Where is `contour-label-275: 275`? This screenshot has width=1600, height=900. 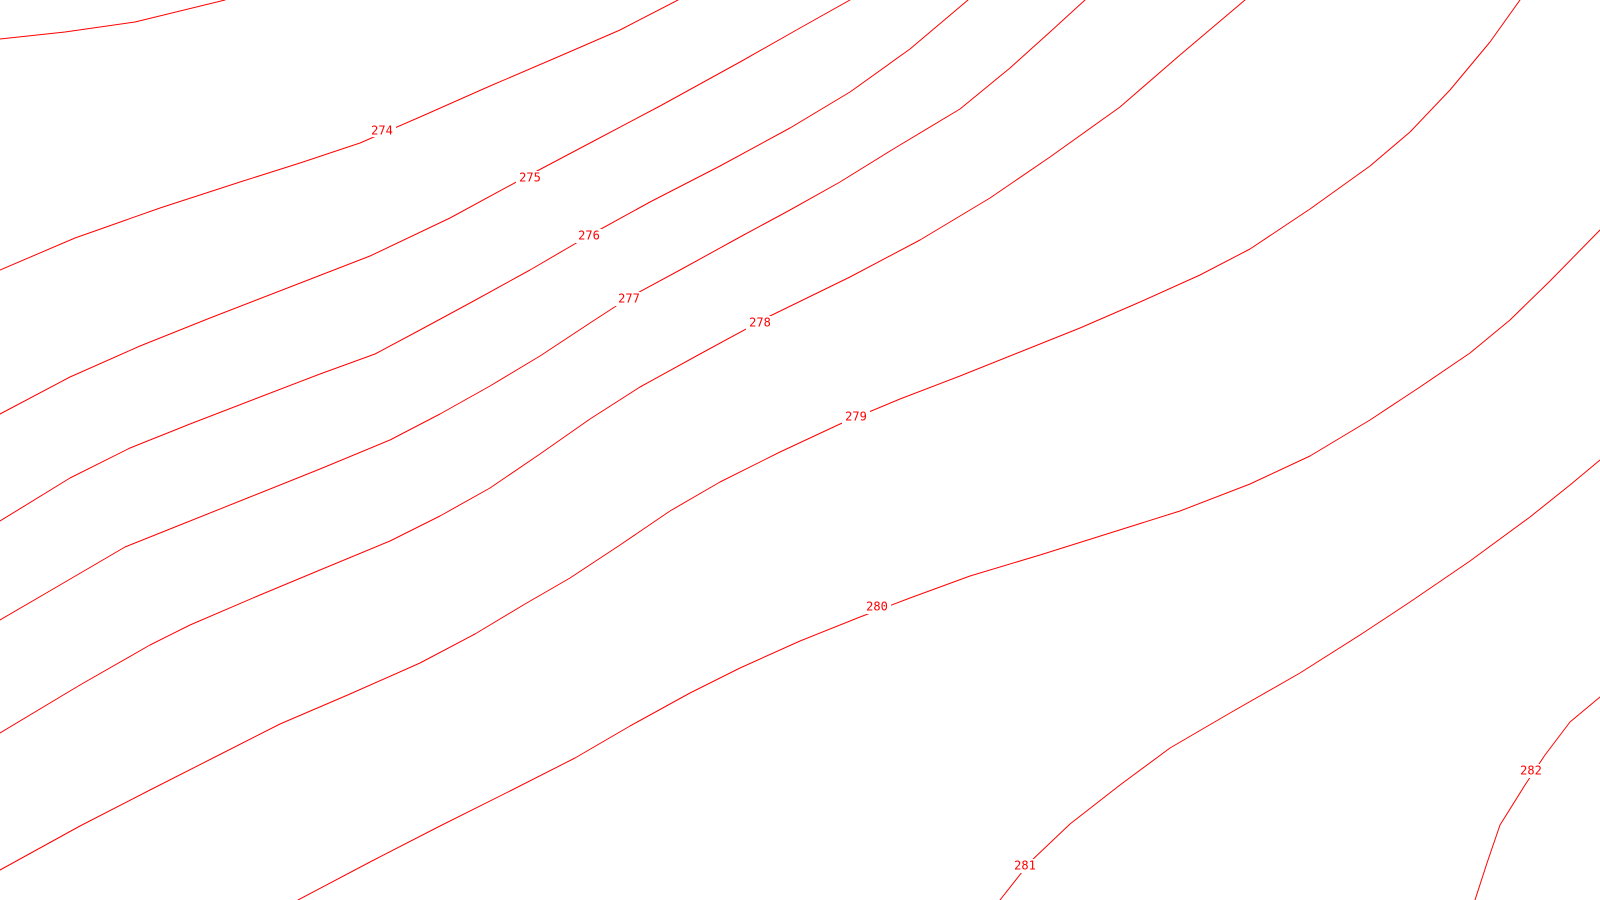
contour-label-275: 275 is located at coordinates (530, 178).